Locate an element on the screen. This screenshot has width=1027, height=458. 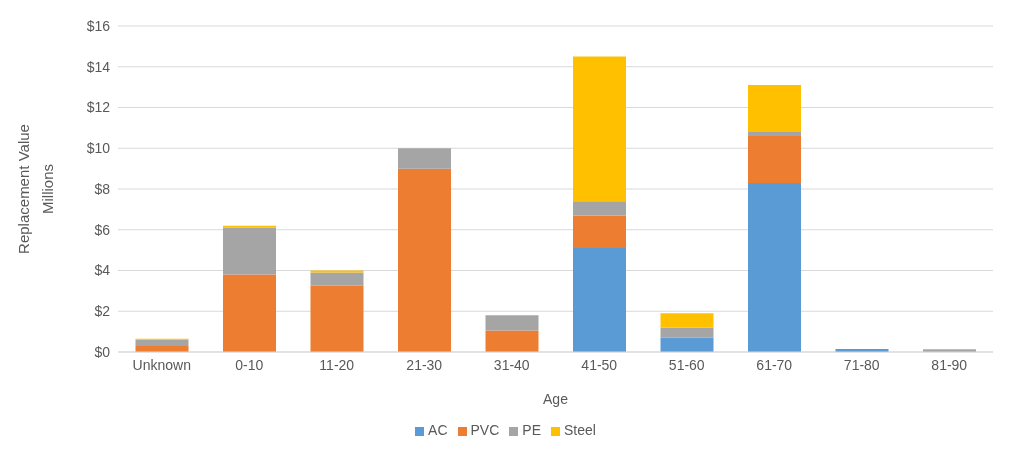
x-tick-label: 71-80 is located at coordinates (861, 364).